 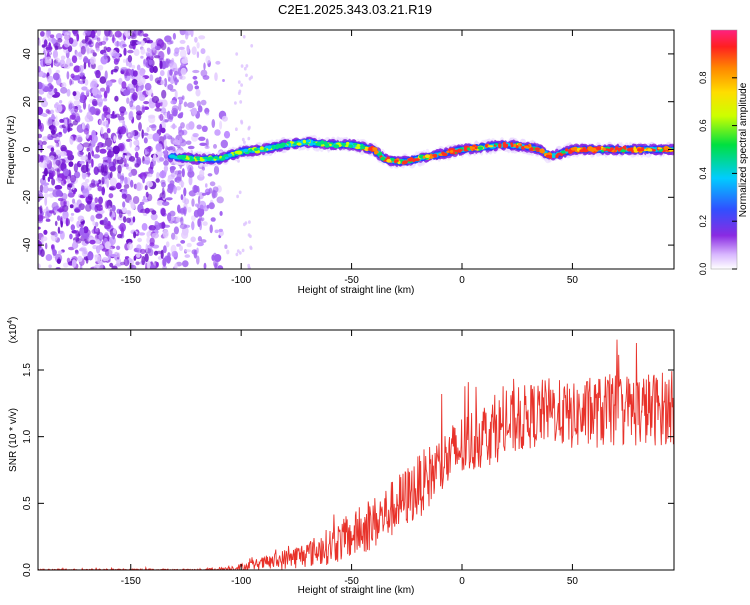 I want to click on y-tick-label: 0, so click(x=27, y=149).